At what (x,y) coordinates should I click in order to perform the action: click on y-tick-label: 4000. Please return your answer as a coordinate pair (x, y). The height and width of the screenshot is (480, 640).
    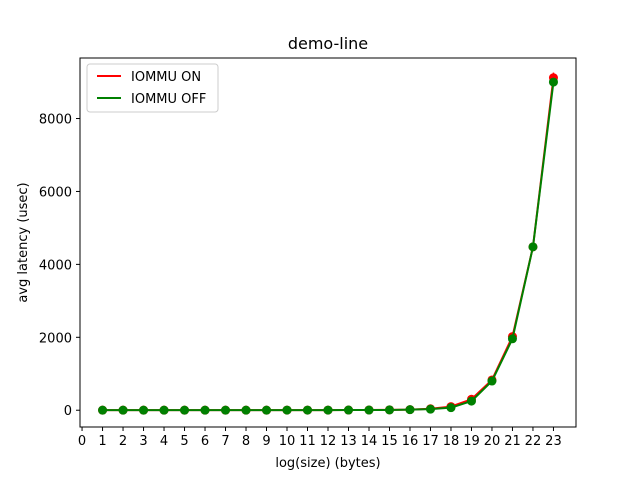
    Looking at the image, I should click on (55, 265).